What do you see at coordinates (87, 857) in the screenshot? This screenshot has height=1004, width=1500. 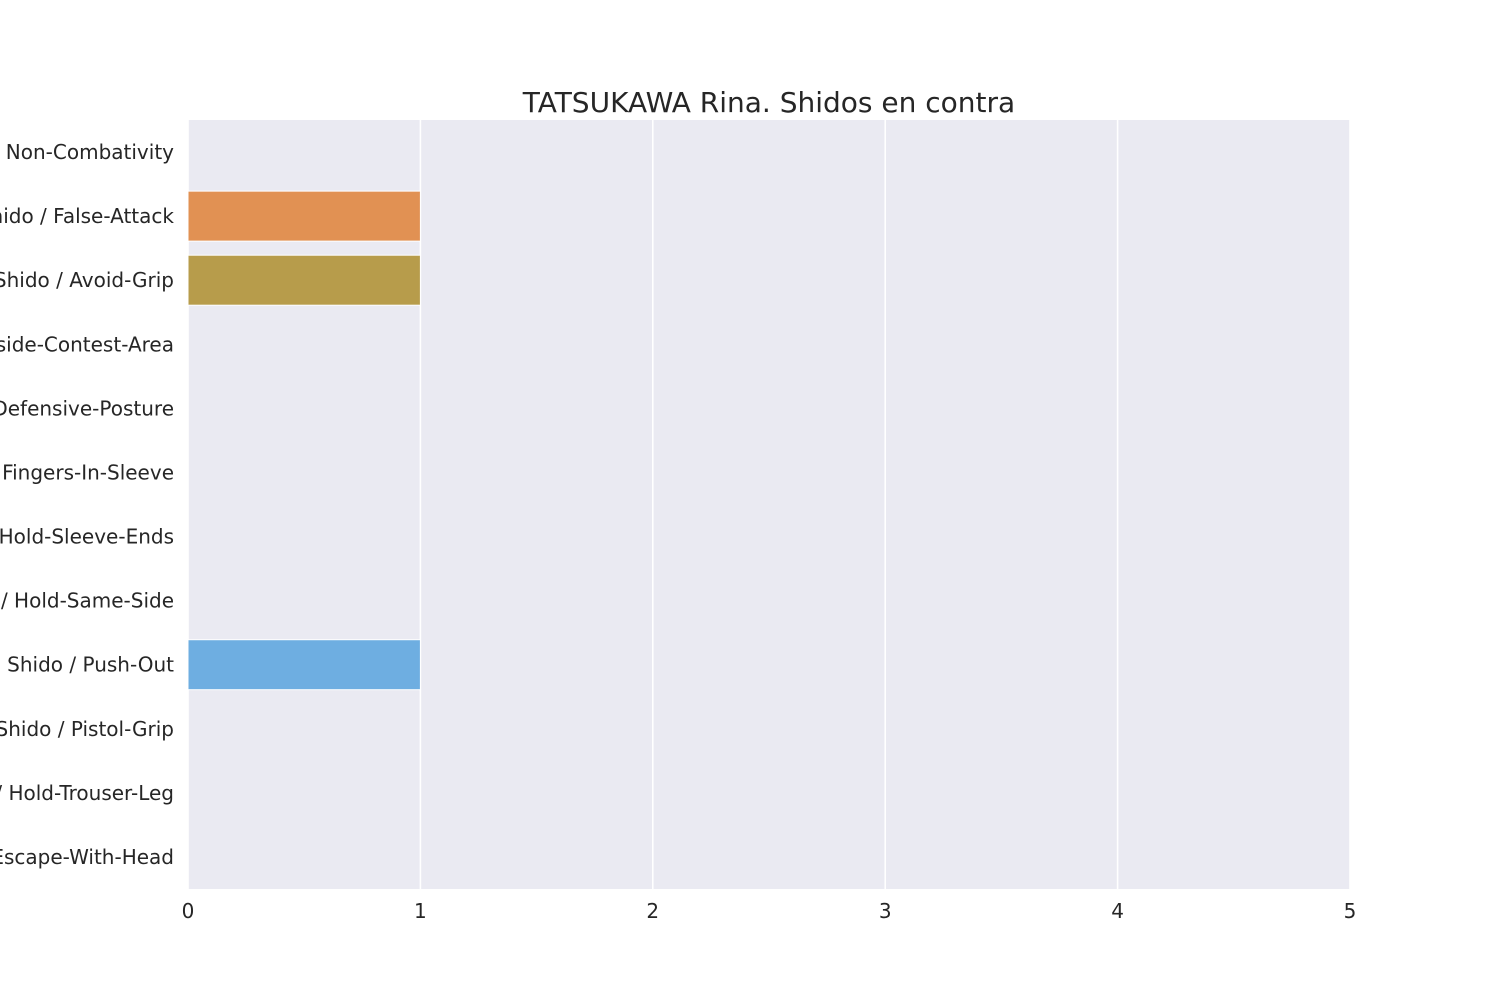 I see `y-tick-label: Shido / Escape-With-Head` at bounding box center [87, 857].